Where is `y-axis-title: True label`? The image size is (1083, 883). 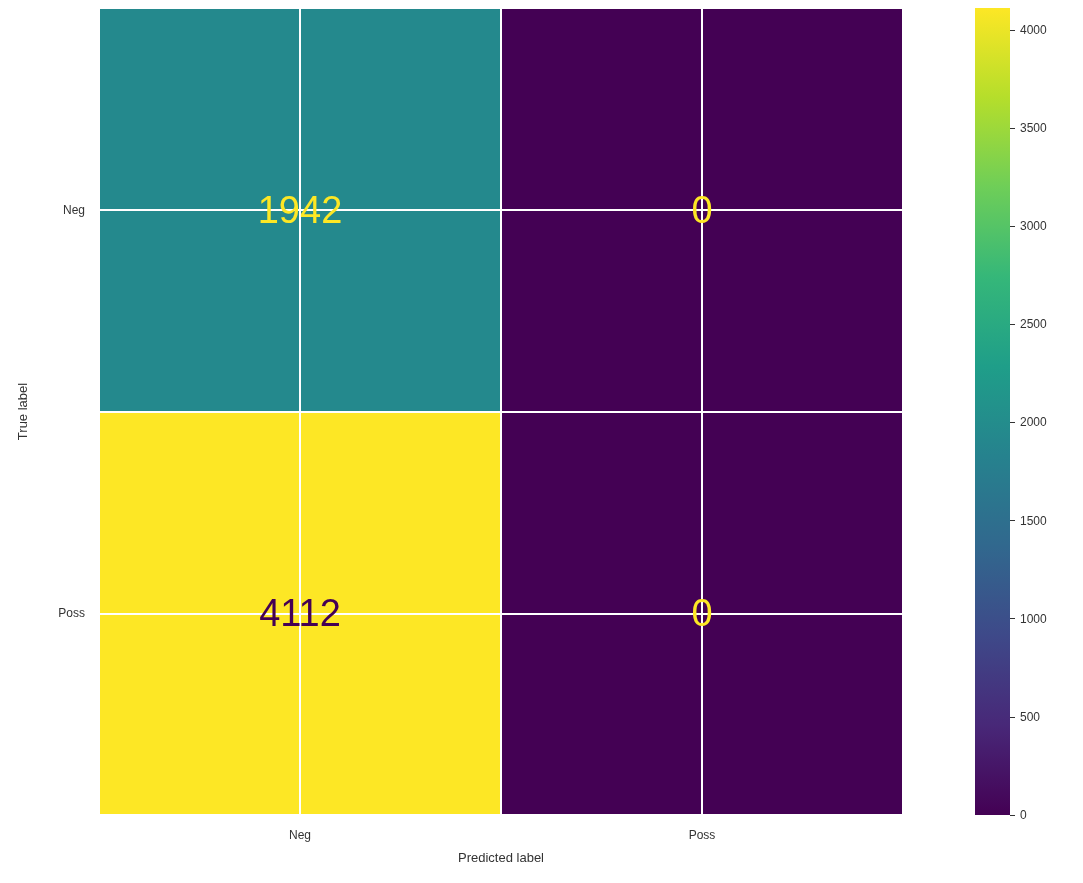 y-axis-title: True label is located at coordinates (22, 411).